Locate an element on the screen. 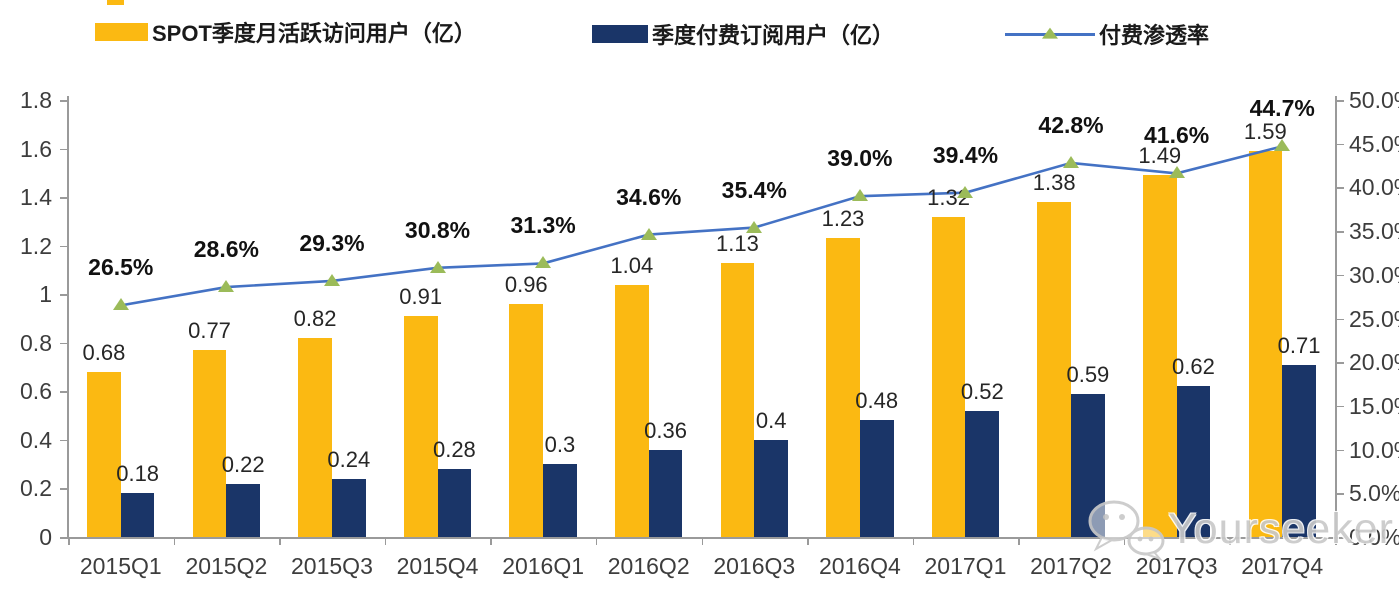 The image size is (1399, 596). legend-swatch-mau is located at coordinates (121, 32).